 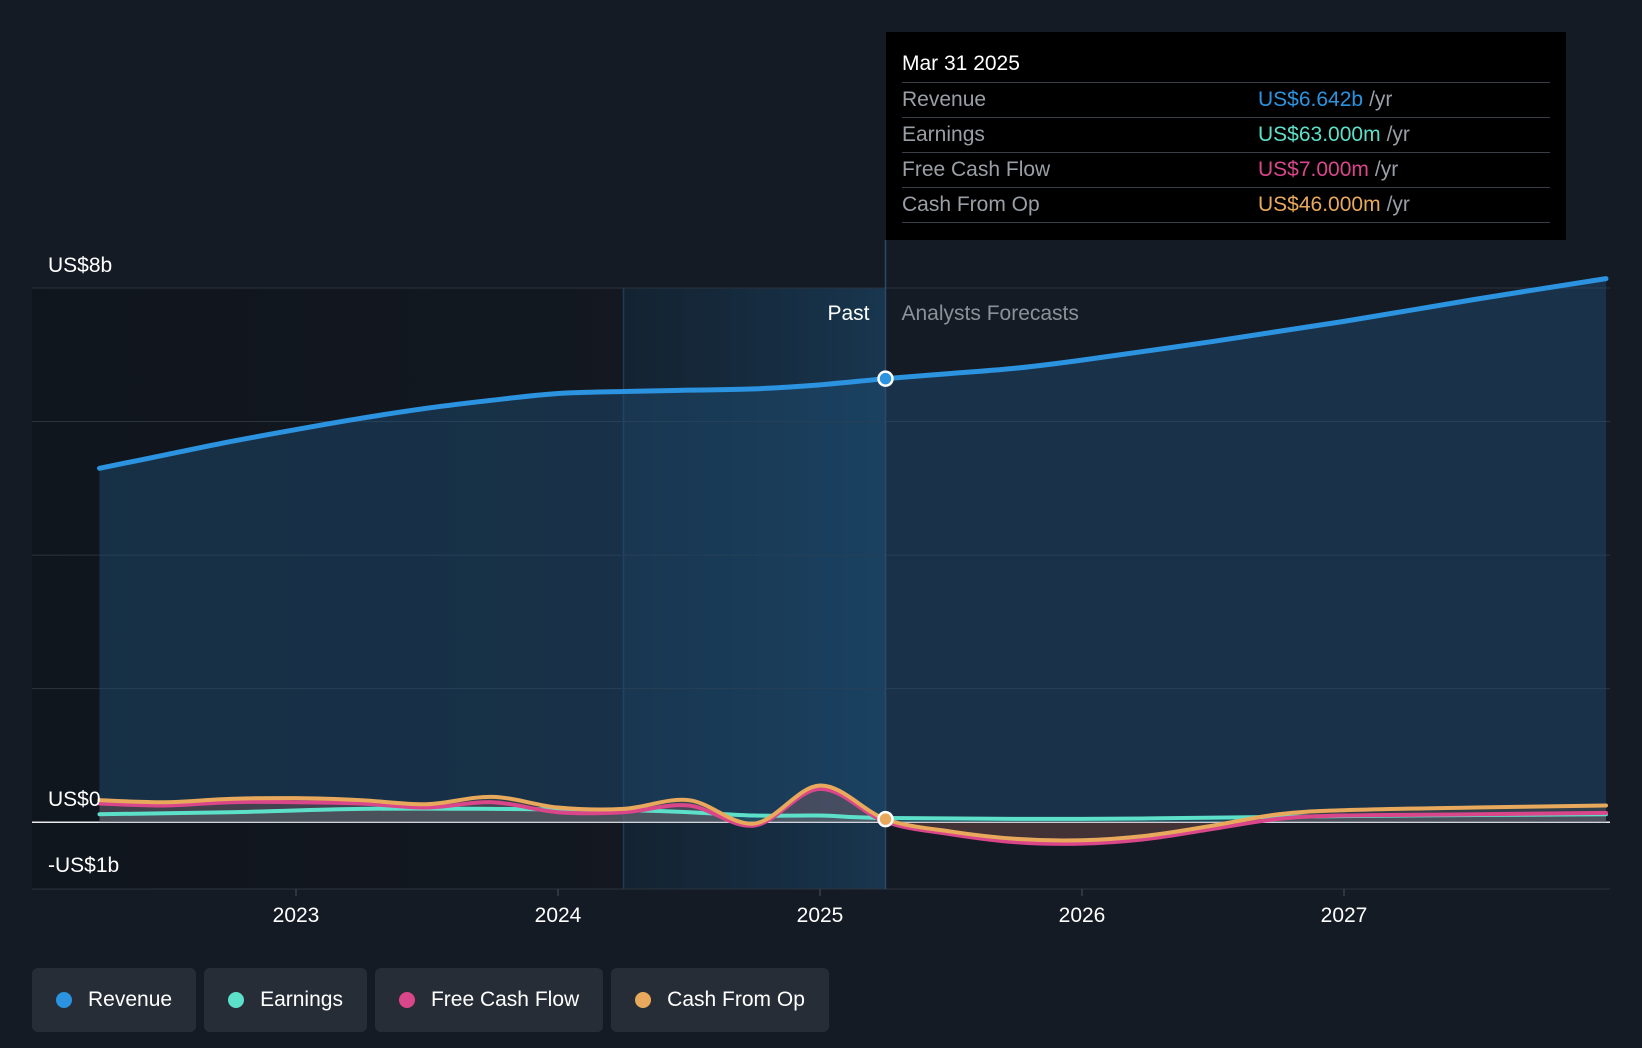 What do you see at coordinates (944, 99) in the screenshot?
I see `tooltip-label: Revenue` at bounding box center [944, 99].